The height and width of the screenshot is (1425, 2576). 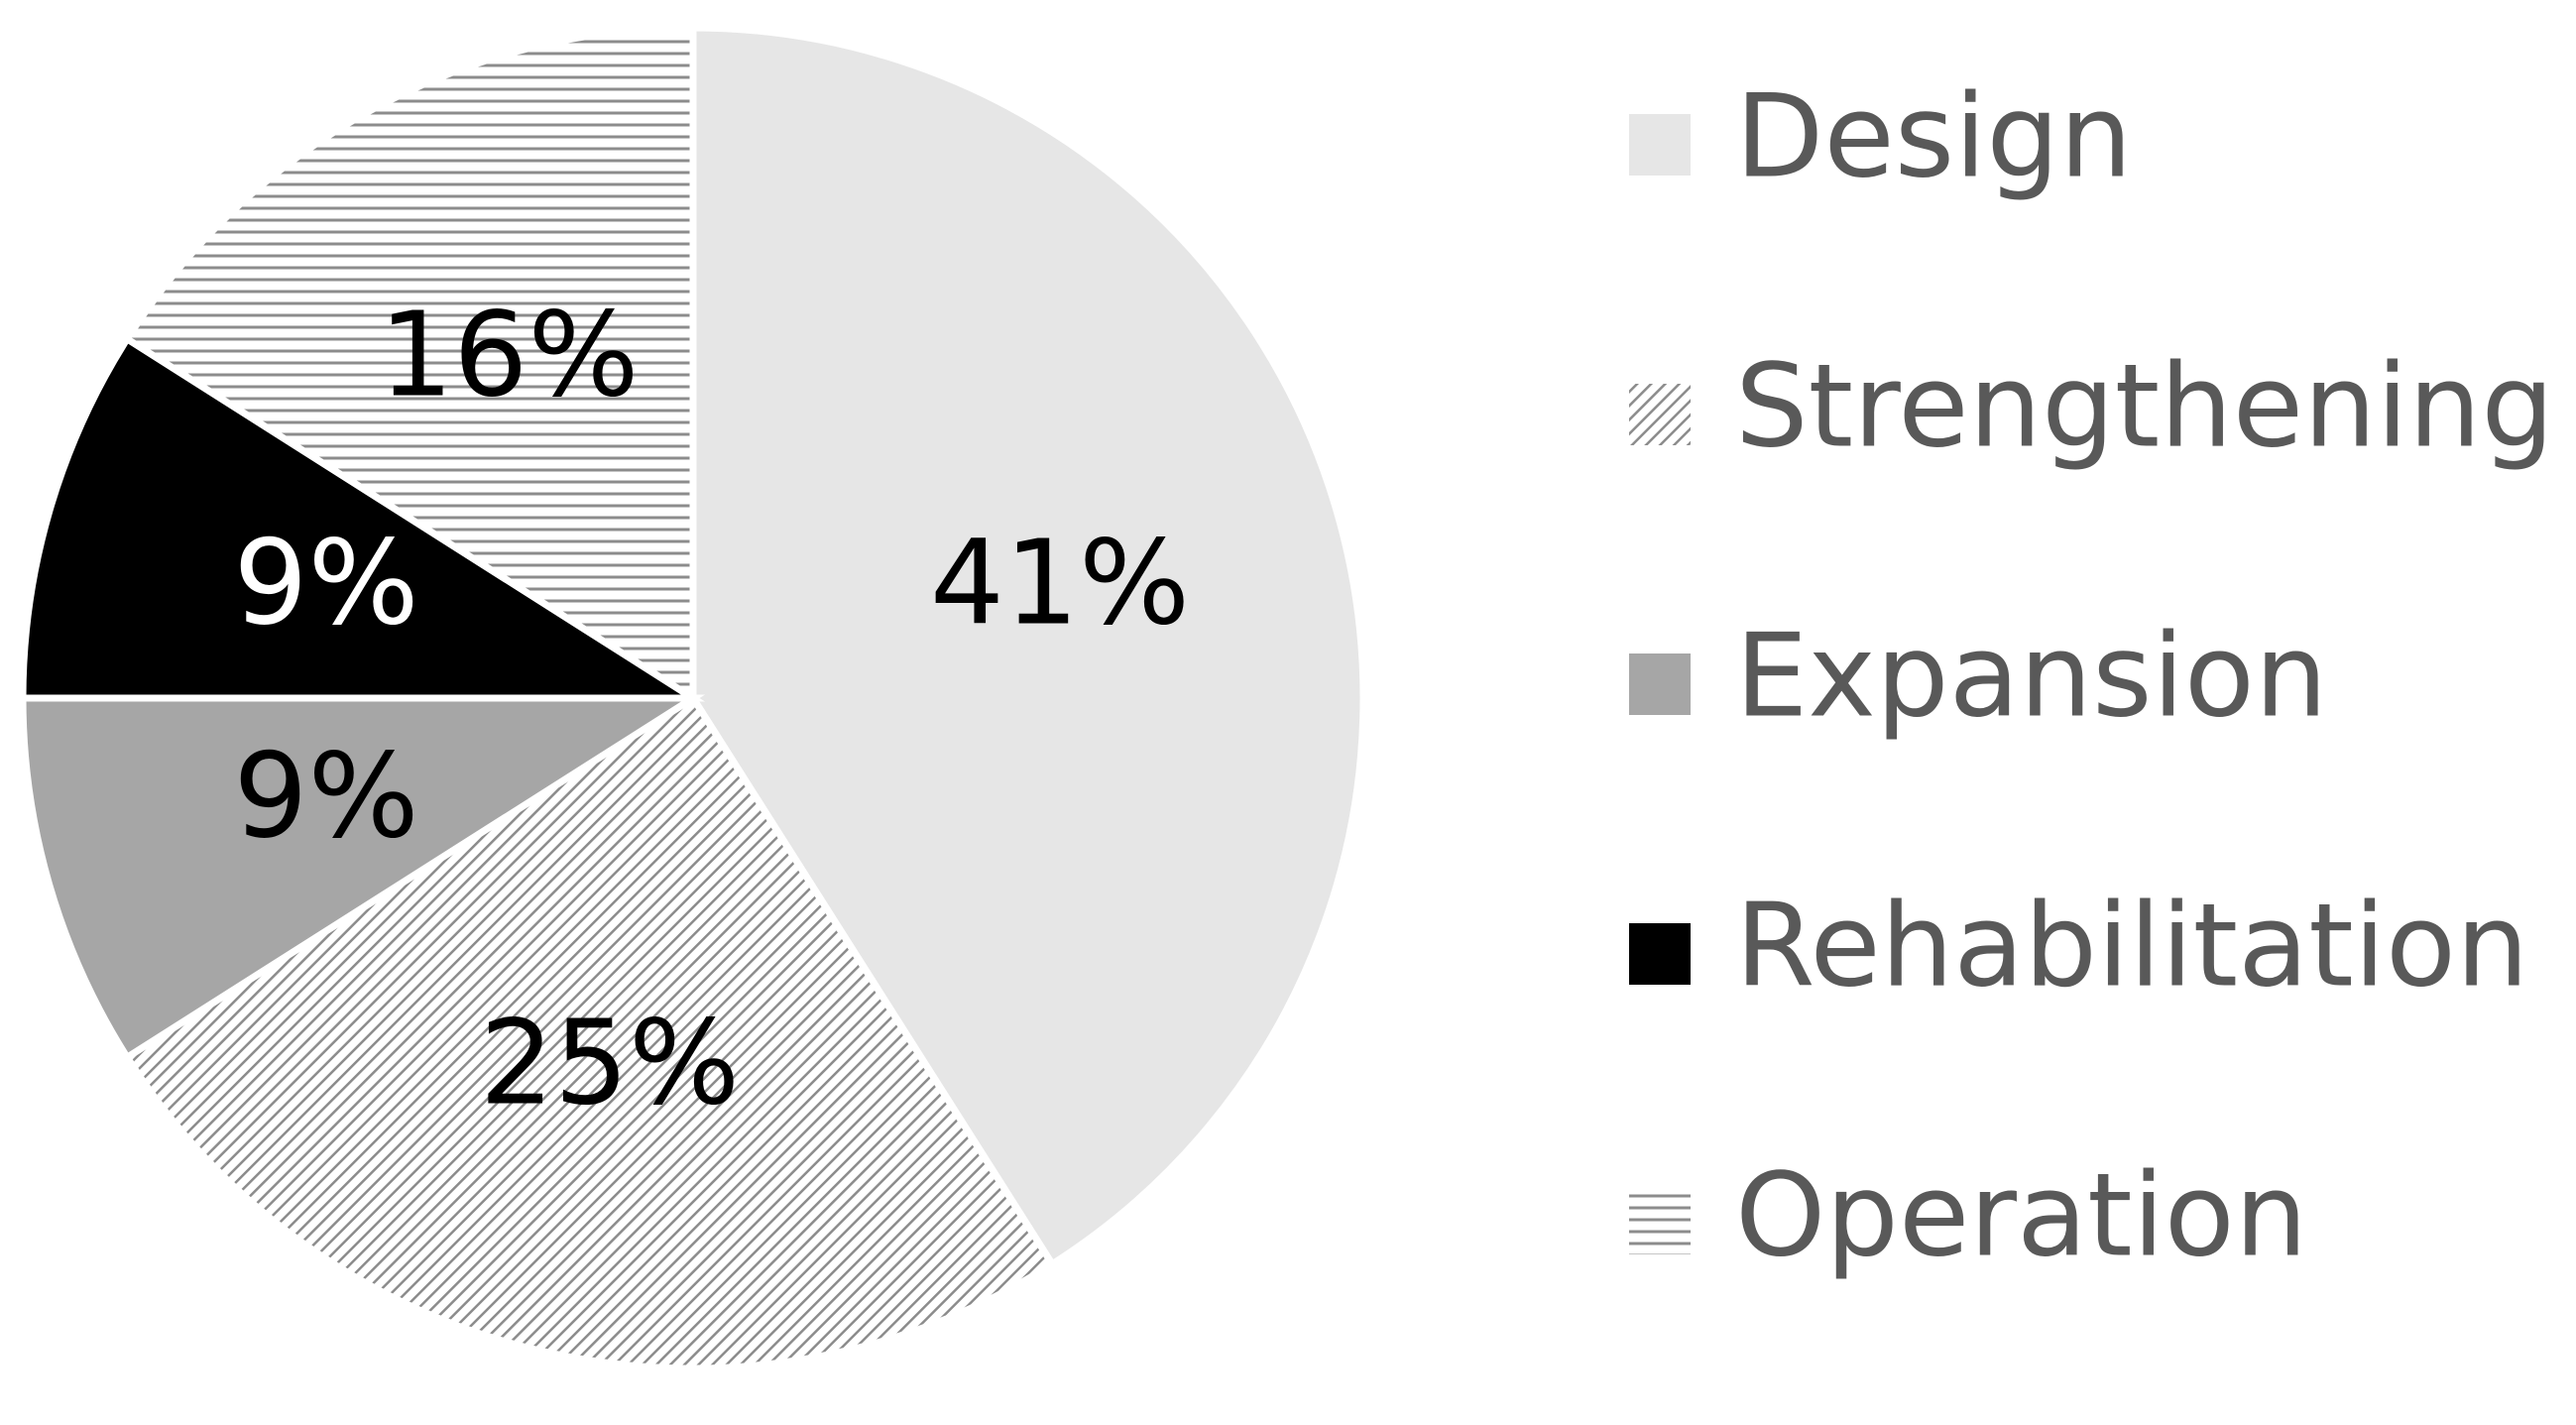 I want to click on legend-label: Rehabilitation, so click(x=2132, y=946).